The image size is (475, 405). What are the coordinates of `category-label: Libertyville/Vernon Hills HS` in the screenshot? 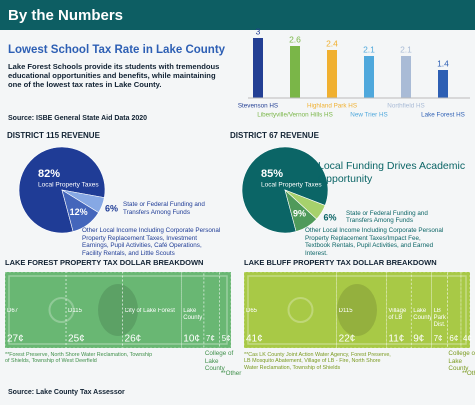 It's located at (295, 115).